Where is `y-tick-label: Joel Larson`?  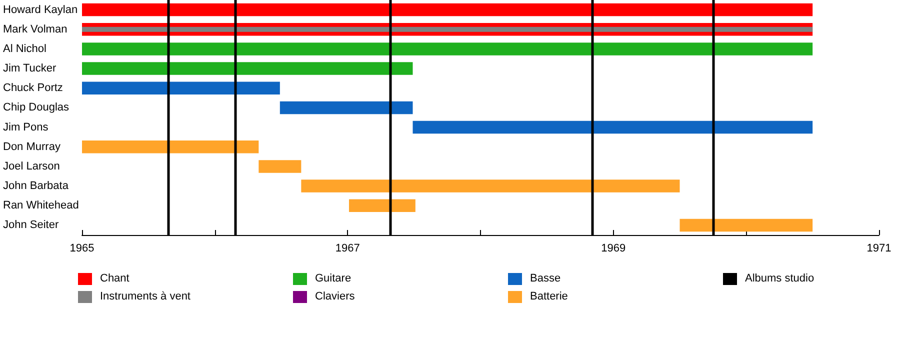 y-tick-label: Joel Larson is located at coordinates (31, 166).